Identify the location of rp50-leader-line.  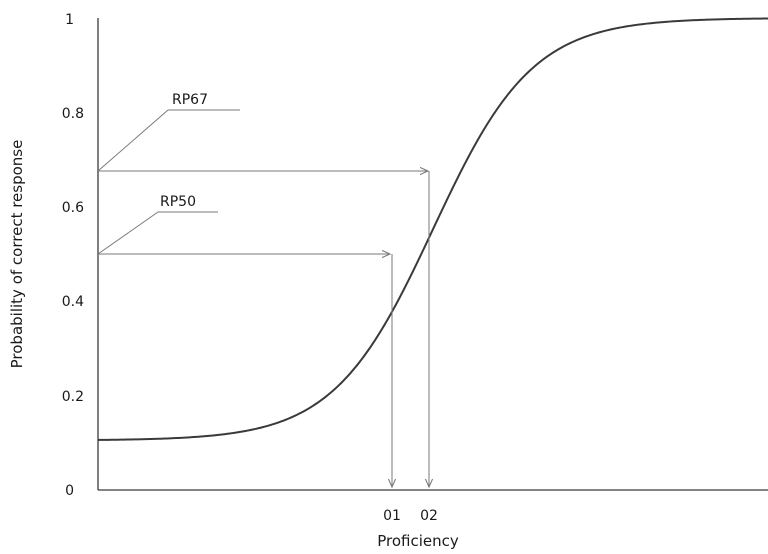
(157, 233).